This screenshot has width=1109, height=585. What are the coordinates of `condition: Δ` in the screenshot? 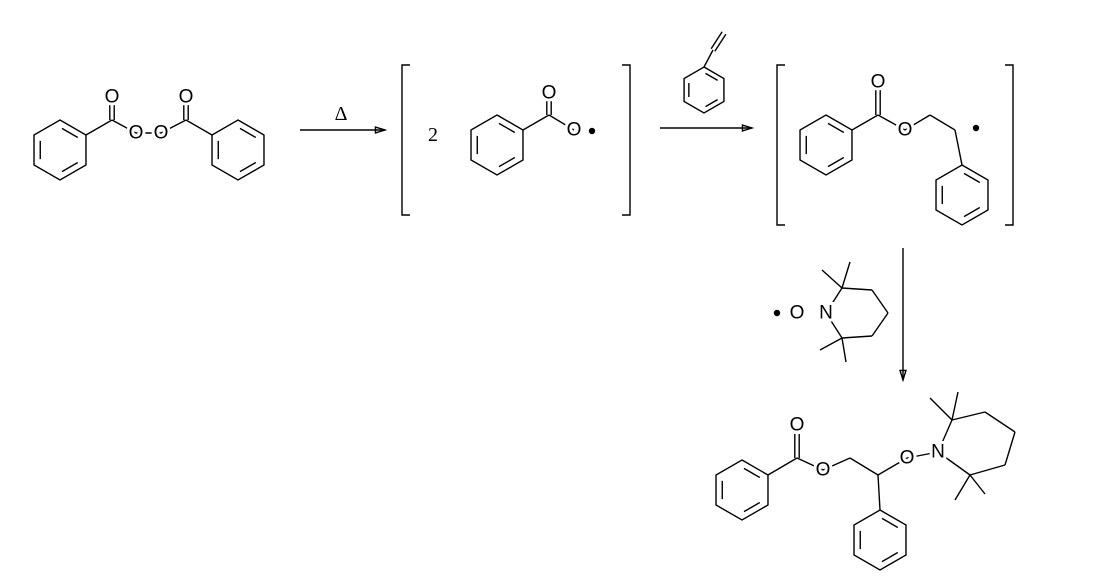 It's located at (341, 114).